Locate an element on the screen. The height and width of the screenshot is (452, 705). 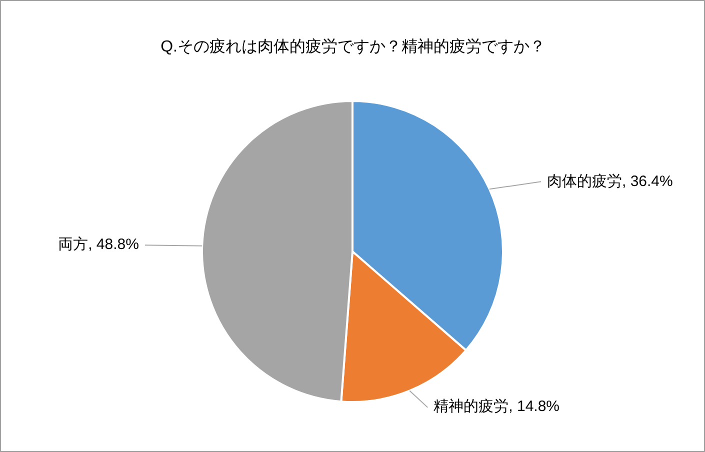
chart-title: Q.その疲れは肉体的疲労ですか？精神的疲労ですか？ is located at coordinates (353, 46).